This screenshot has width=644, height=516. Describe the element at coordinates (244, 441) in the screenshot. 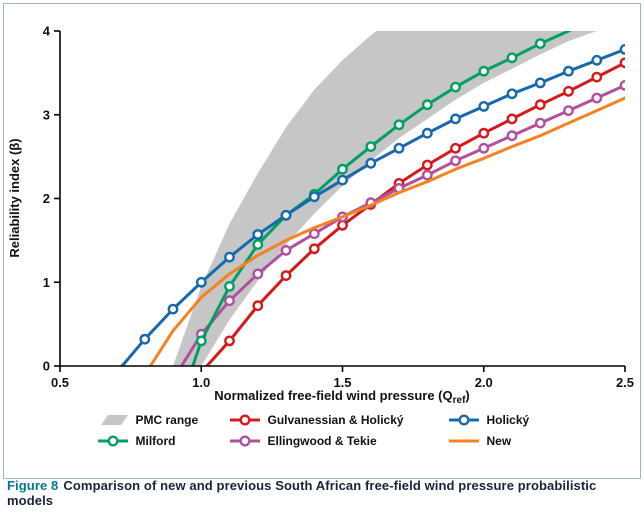

I see `legend-swatch-ellingwood-tekie` at that location.